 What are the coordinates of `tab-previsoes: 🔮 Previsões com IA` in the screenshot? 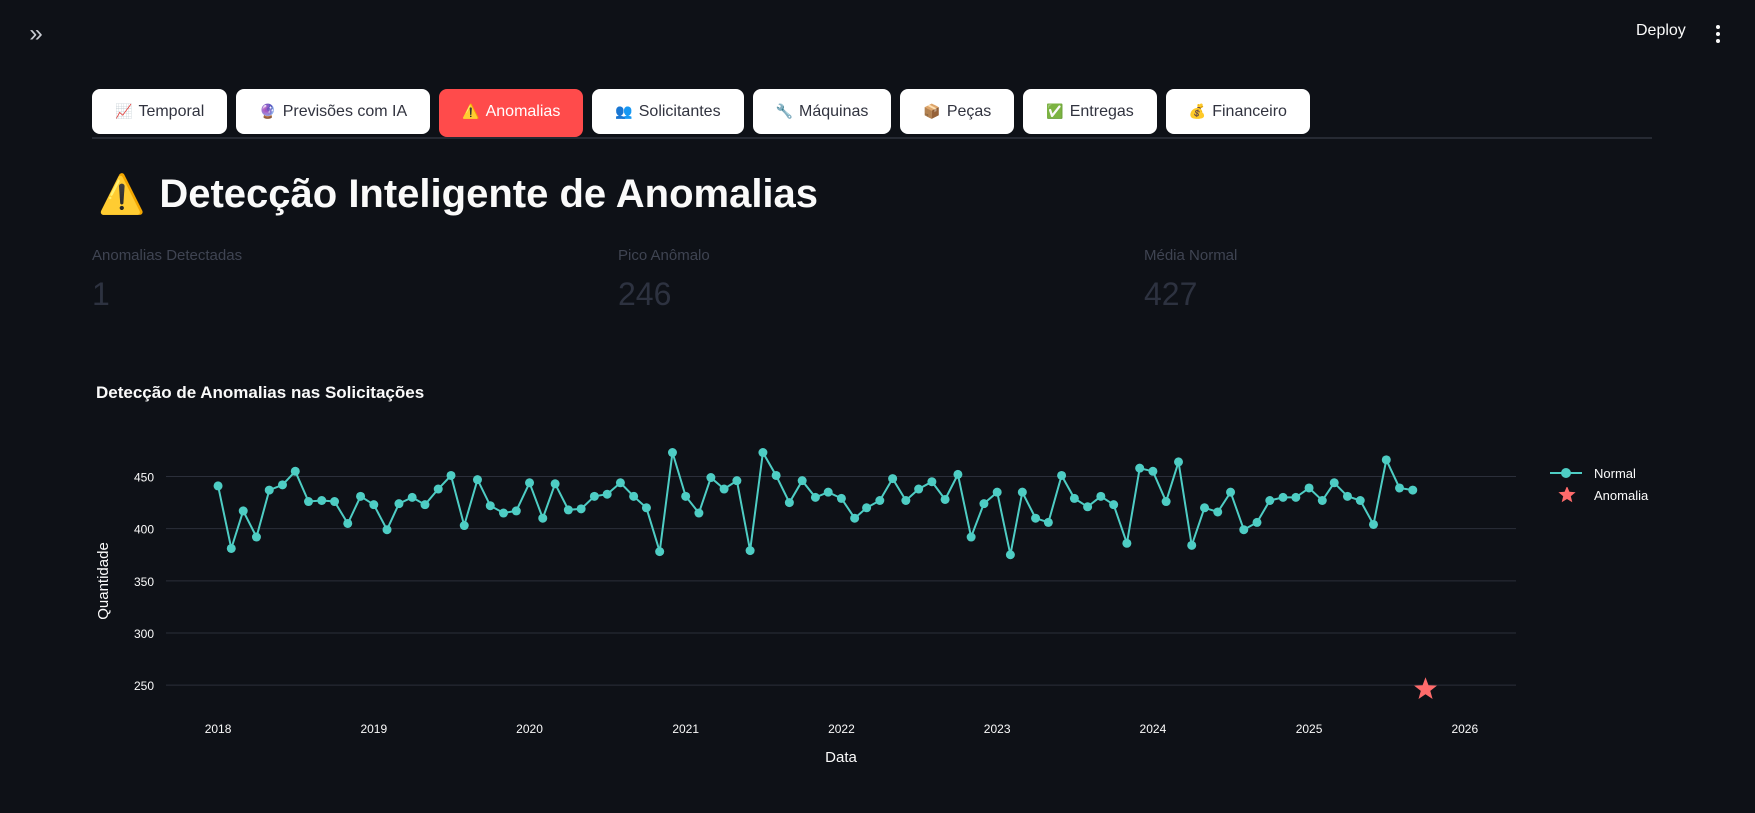 It's located at (333, 111).